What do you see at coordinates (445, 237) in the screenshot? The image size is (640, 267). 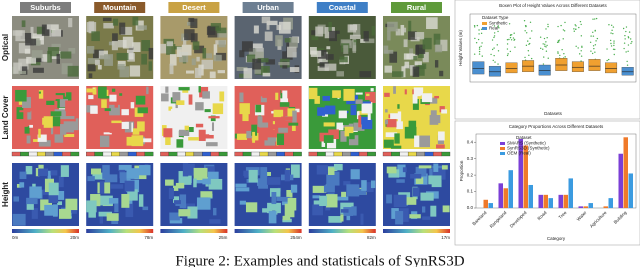 I see `height-max-label: 17m` at bounding box center [445, 237].